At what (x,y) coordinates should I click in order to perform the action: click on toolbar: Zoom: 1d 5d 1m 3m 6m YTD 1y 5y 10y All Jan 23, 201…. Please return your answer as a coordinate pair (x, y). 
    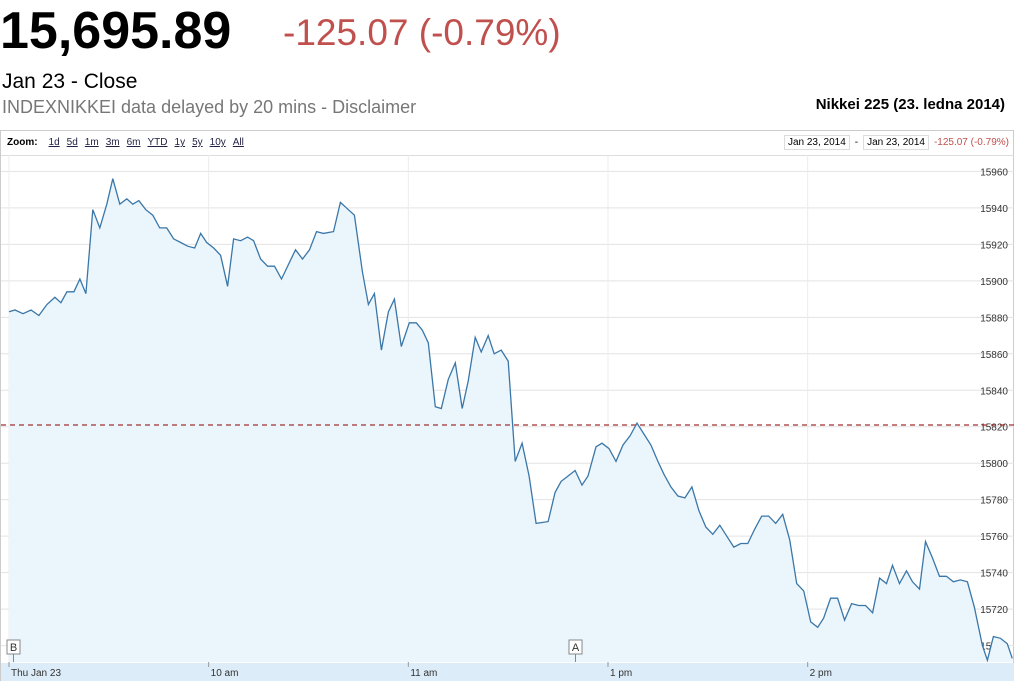
    Looking at the image, I should click on (507, 143).